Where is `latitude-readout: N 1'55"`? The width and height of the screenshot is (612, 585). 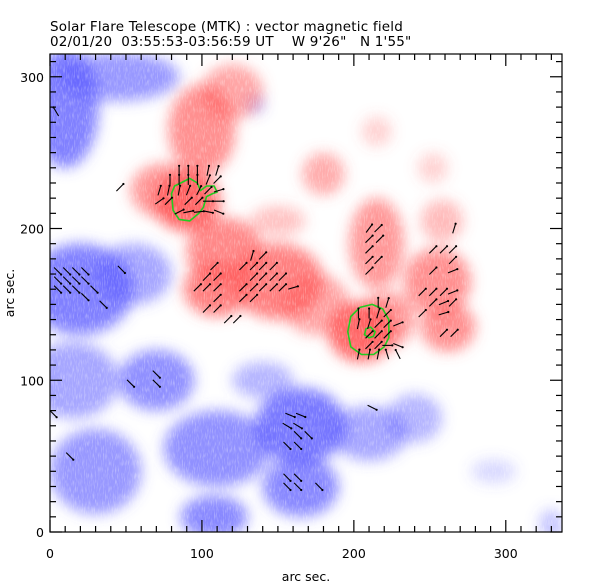
latitude-readout: N 1'55" is located at coordinates (385, 42).